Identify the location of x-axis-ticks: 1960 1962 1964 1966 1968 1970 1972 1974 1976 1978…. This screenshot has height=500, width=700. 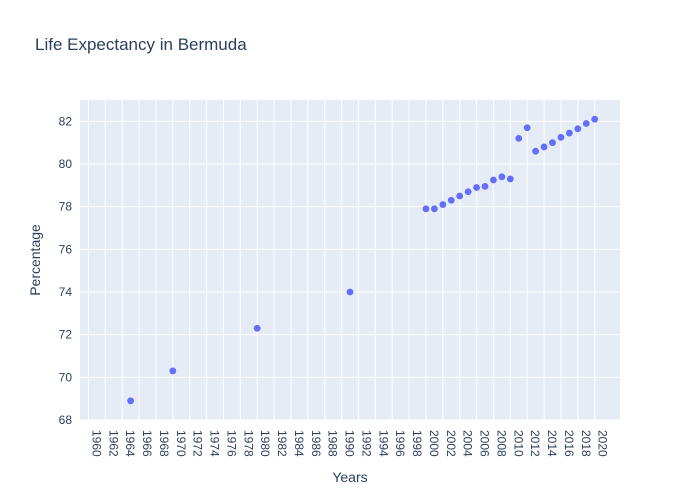
(349, 443).